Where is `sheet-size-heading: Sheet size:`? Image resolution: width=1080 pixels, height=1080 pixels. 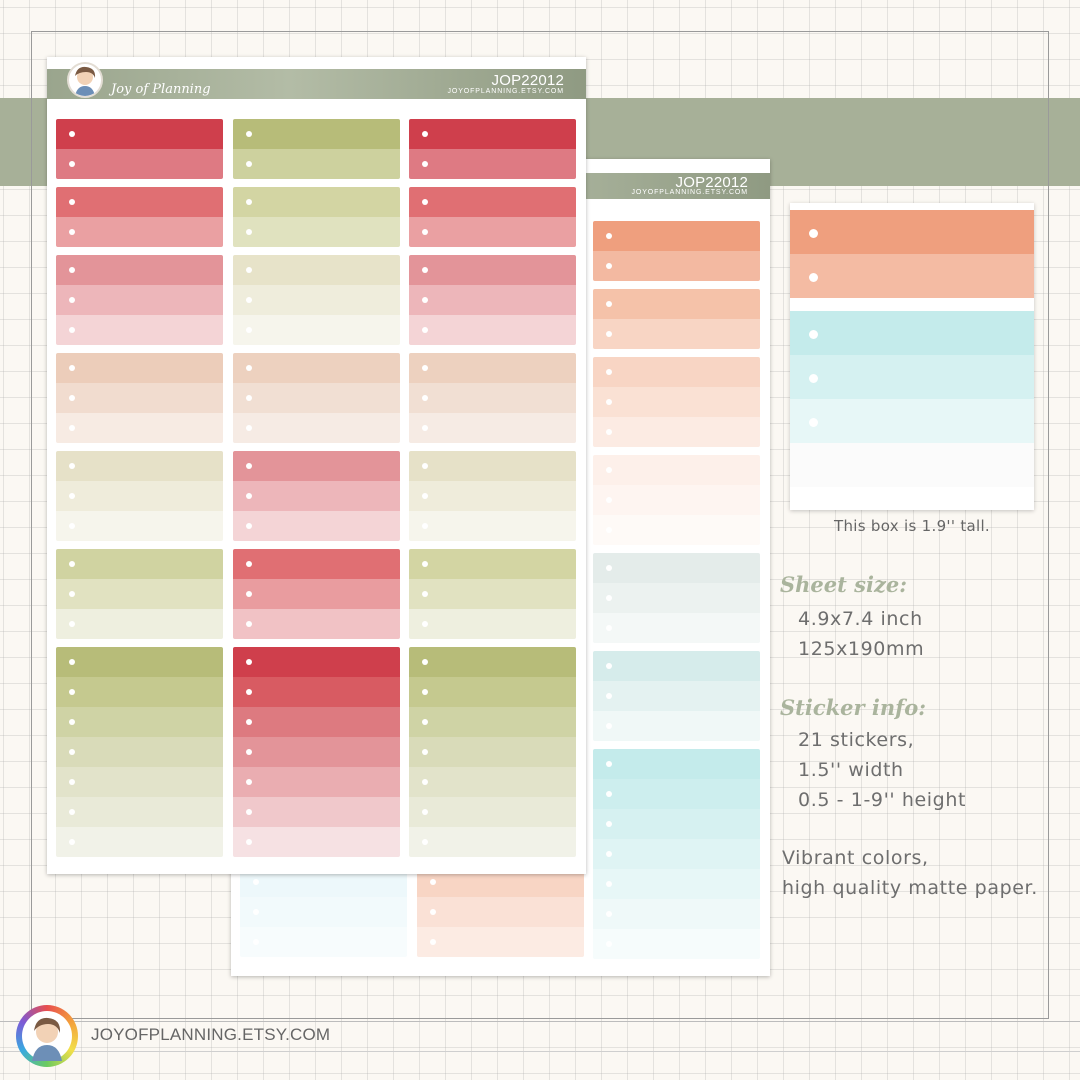 sheet-size-heading: Sheet size: is located at coordinates (844, 584).